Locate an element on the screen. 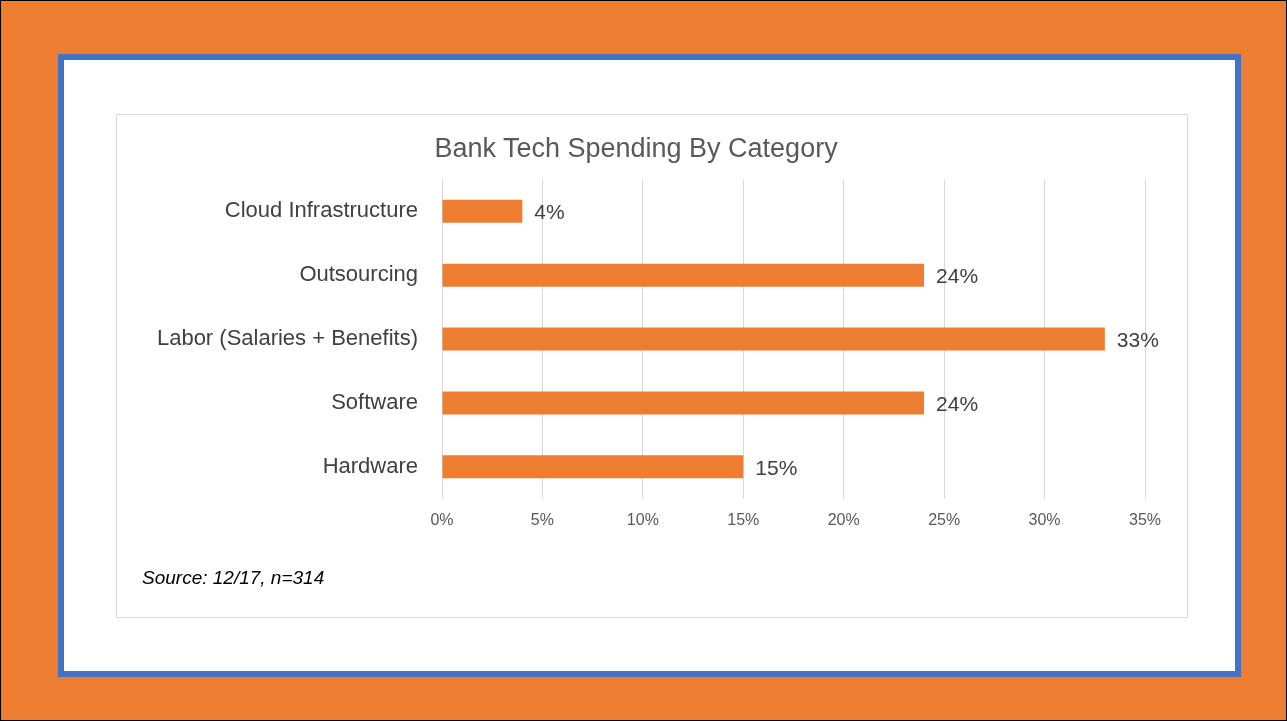 The height and width of the screenshot is (721, 1287). data-label: 15% is located at coordinates (776, 467).